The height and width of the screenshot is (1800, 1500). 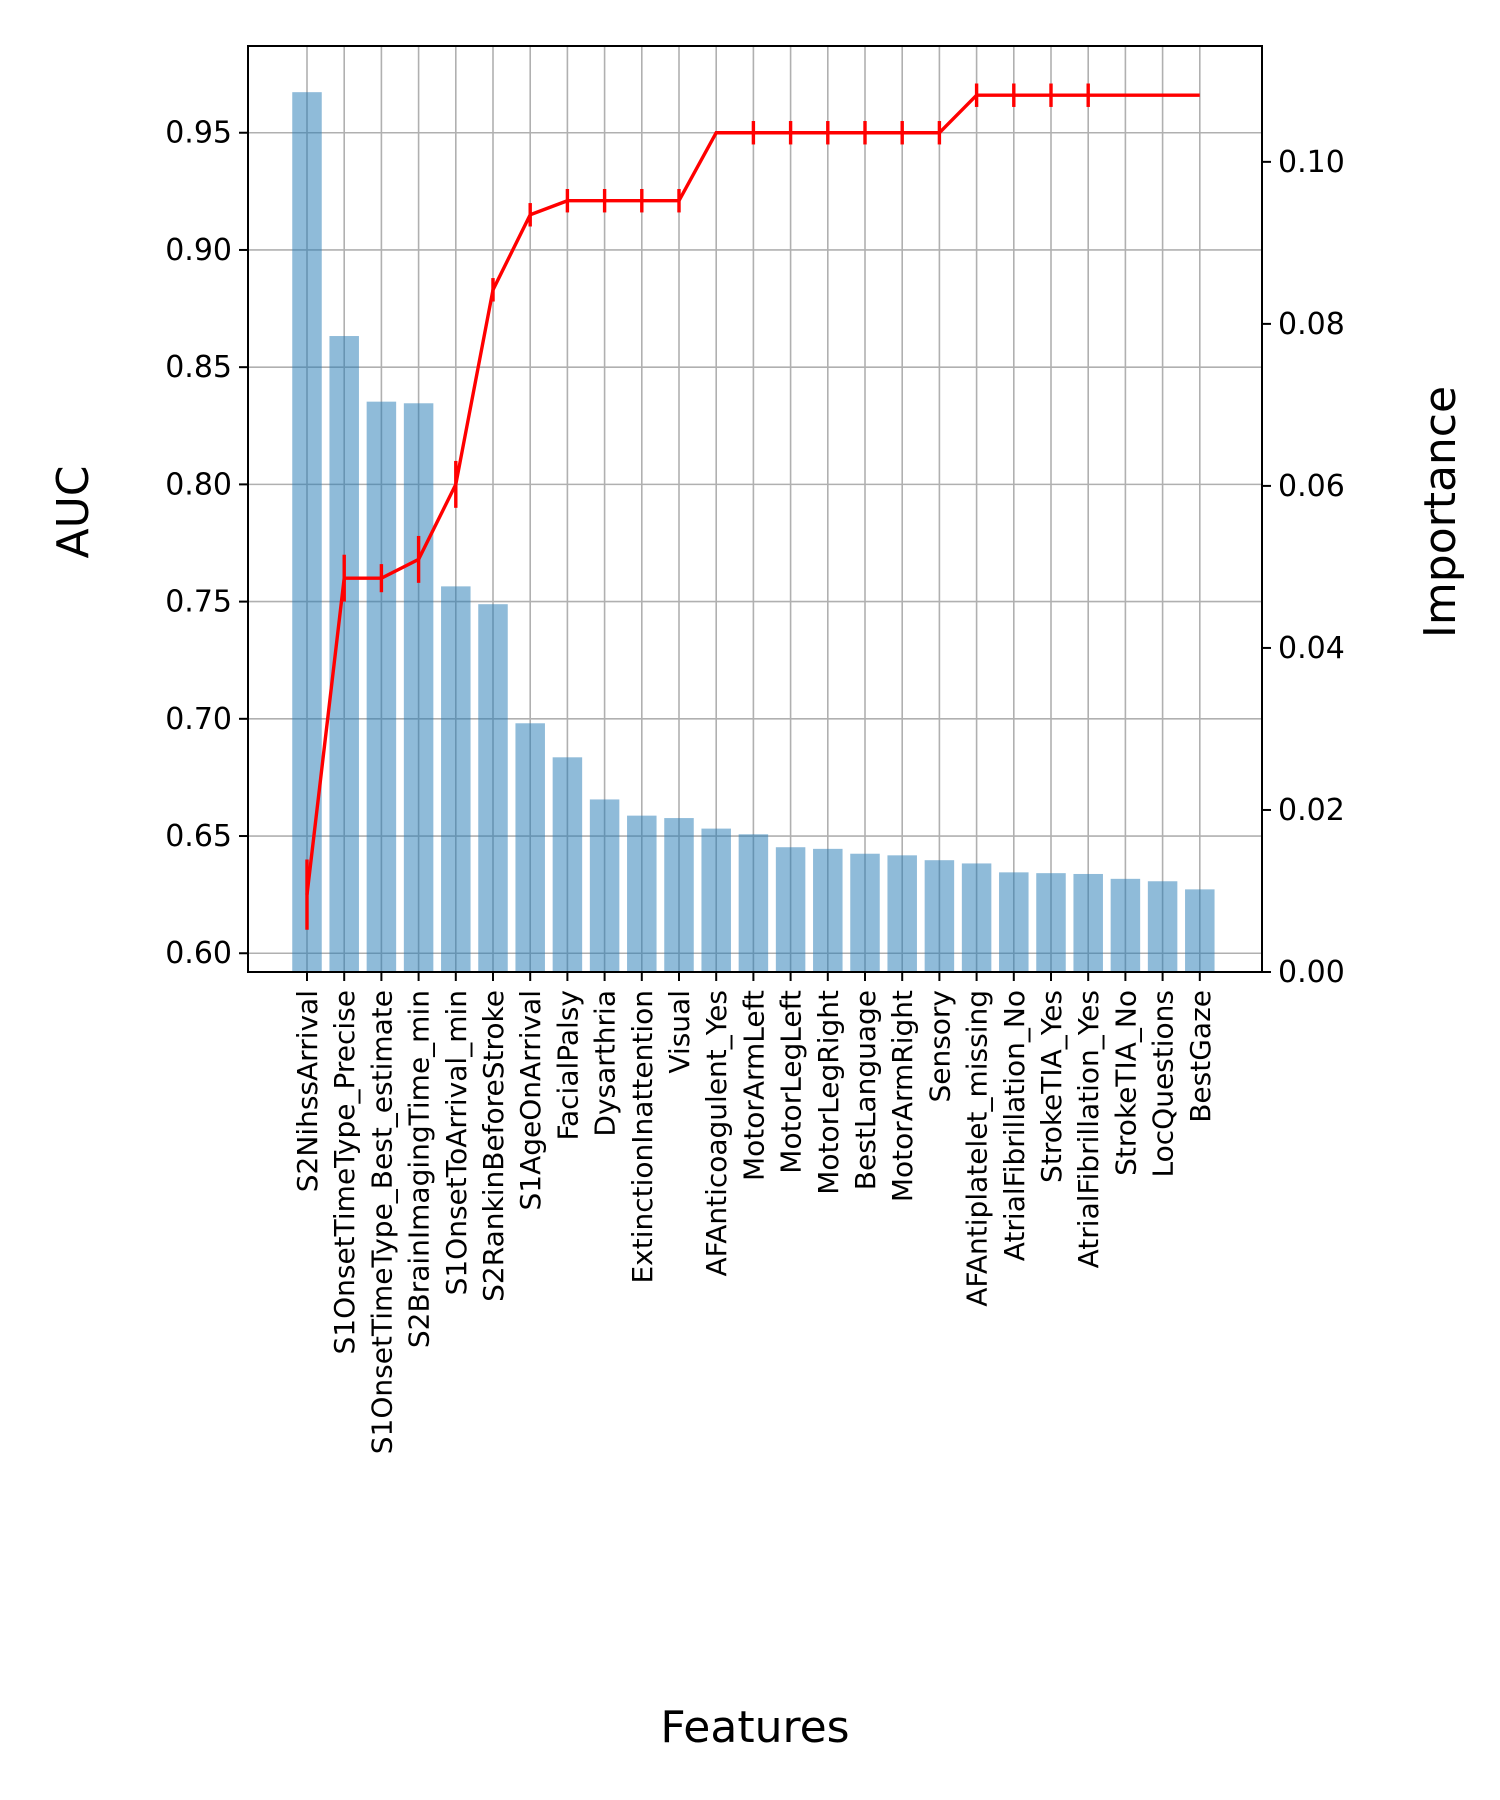 What do you see at coordinates (1088, 1129) in the screenshot?
I see `x-tick-label: AtrialFibrillation_Yes` at bounding box center [1088, 1129].